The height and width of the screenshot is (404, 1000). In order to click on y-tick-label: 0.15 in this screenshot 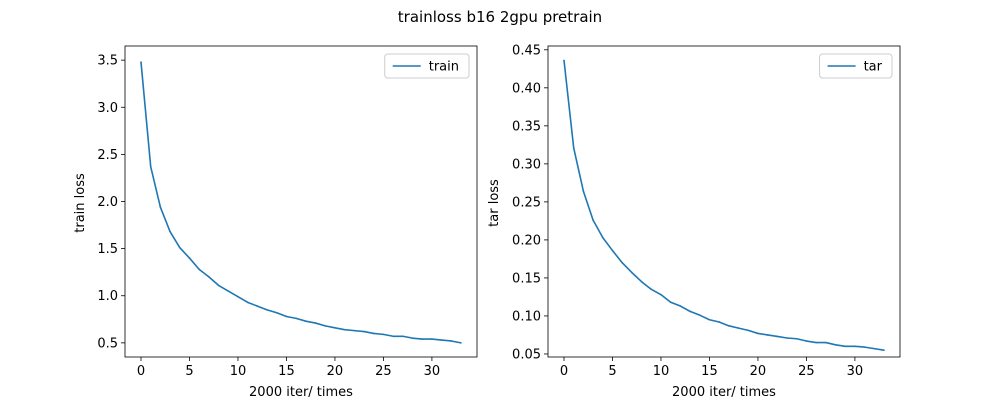, I will do `click(526, 278)`.